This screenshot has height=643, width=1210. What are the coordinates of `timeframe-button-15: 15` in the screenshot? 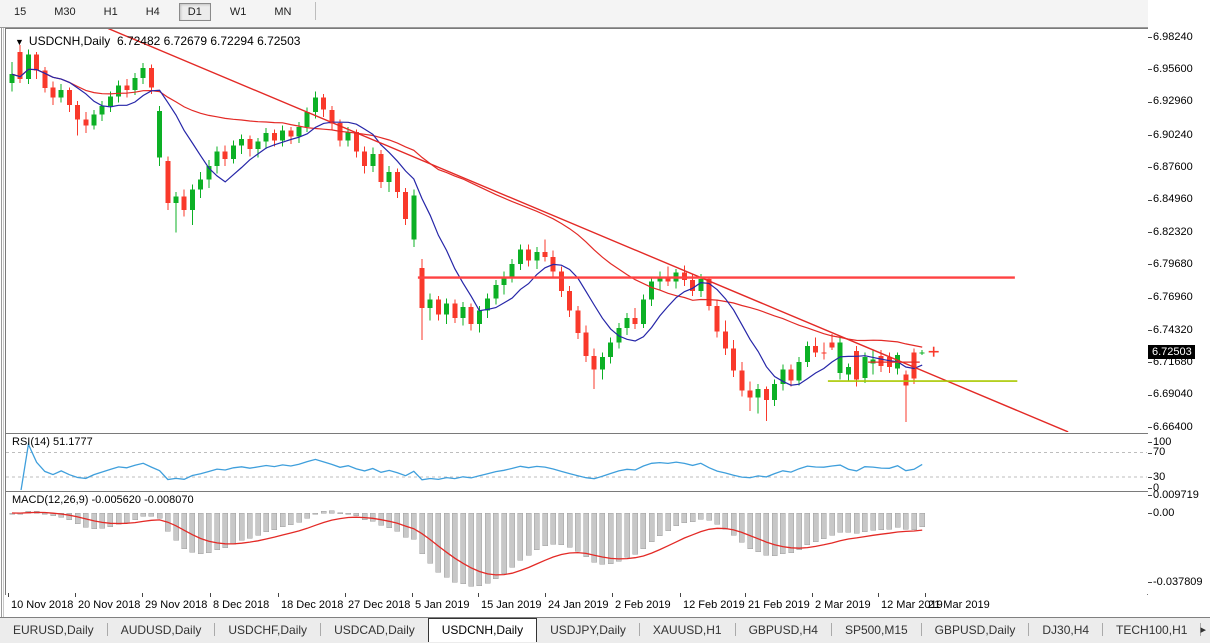 It's located at (20, 12).